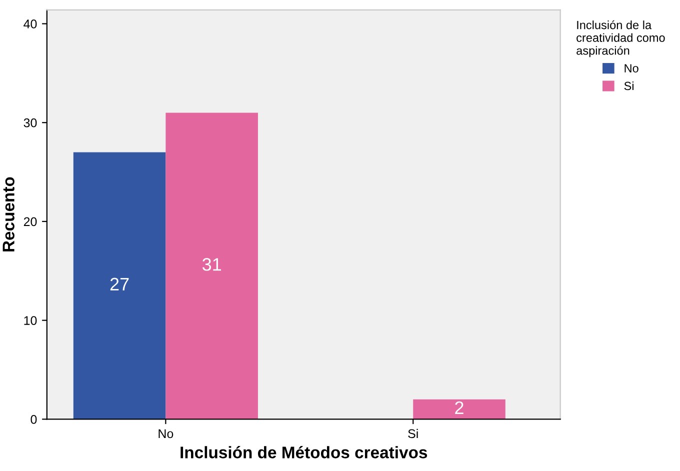  What do you see at coordinates (629, 85) in the screenshot?
I see `legend-label: Si` at bounding box center [629, 85].